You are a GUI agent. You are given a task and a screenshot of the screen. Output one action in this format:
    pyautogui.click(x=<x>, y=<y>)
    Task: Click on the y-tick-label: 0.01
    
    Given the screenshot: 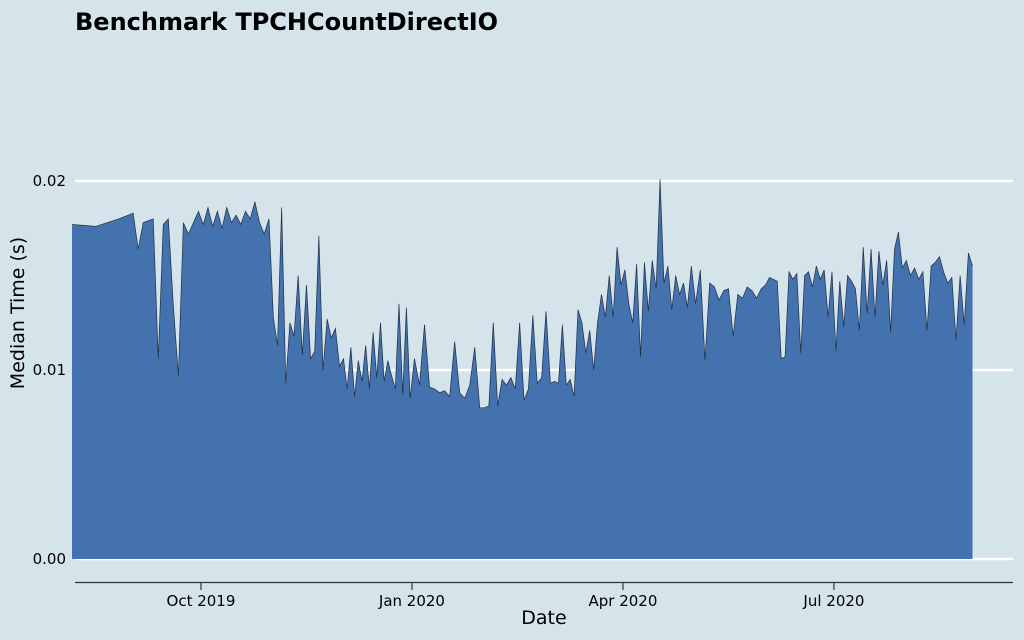 What is the action you would take?
    pyautogui.click(x=49, y=370)
    